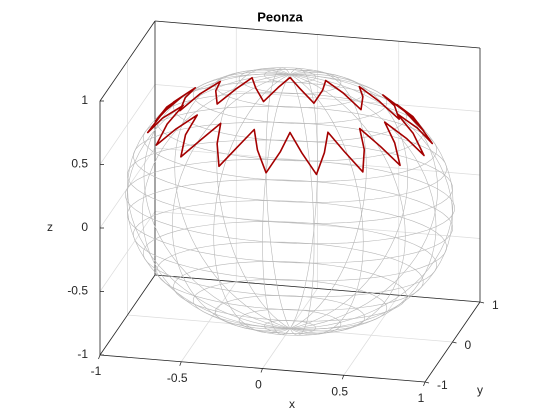 This screenshot has width=560, height=420. What do you see at coordinates (495, 305) in the screenshot?
I see `y-tick-label: 1` at bounding box center [495, 305].